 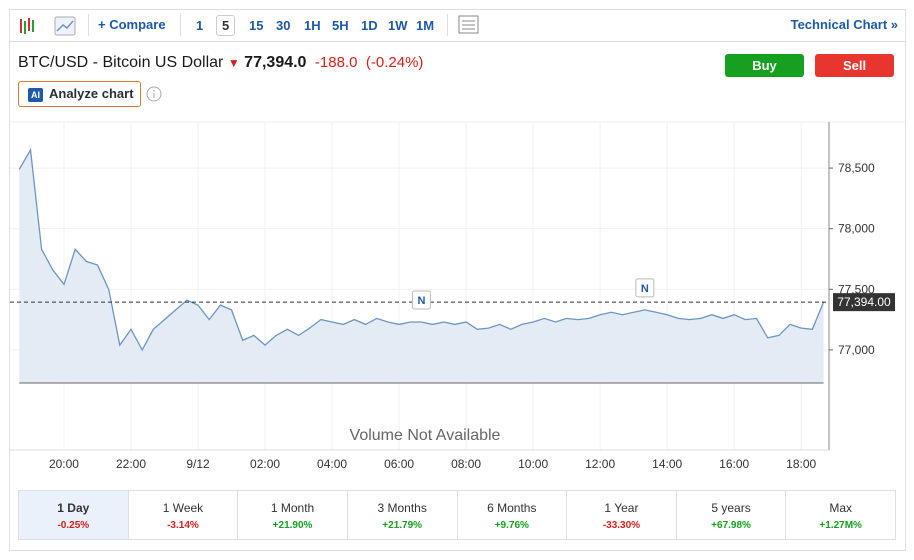 I want to click on info-icon, so click(x=154, y=94).